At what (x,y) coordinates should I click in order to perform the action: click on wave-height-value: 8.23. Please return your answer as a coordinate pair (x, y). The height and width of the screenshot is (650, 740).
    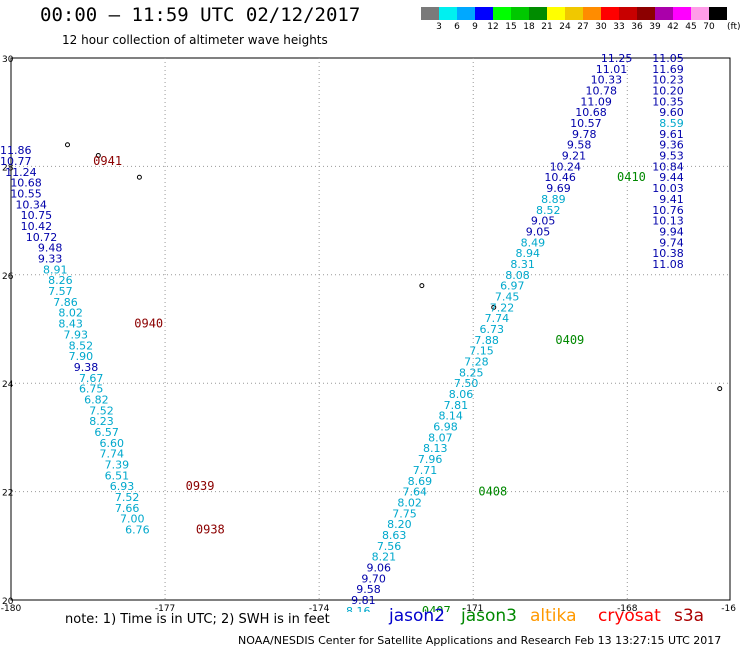
    Looking at the image, I should click on (101, 421).